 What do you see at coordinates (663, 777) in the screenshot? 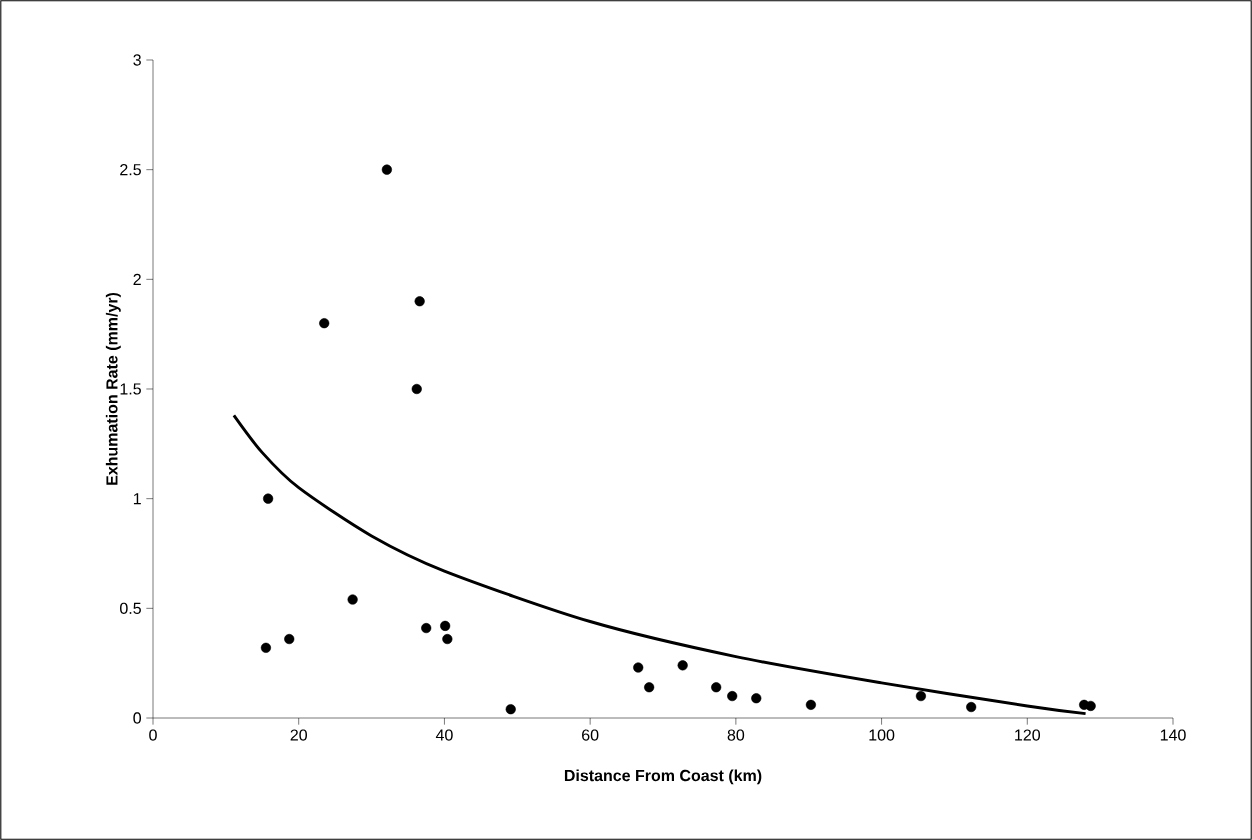
I see `x-axis-title: Distance From Coast (km)` at bounding box center [663, 777].